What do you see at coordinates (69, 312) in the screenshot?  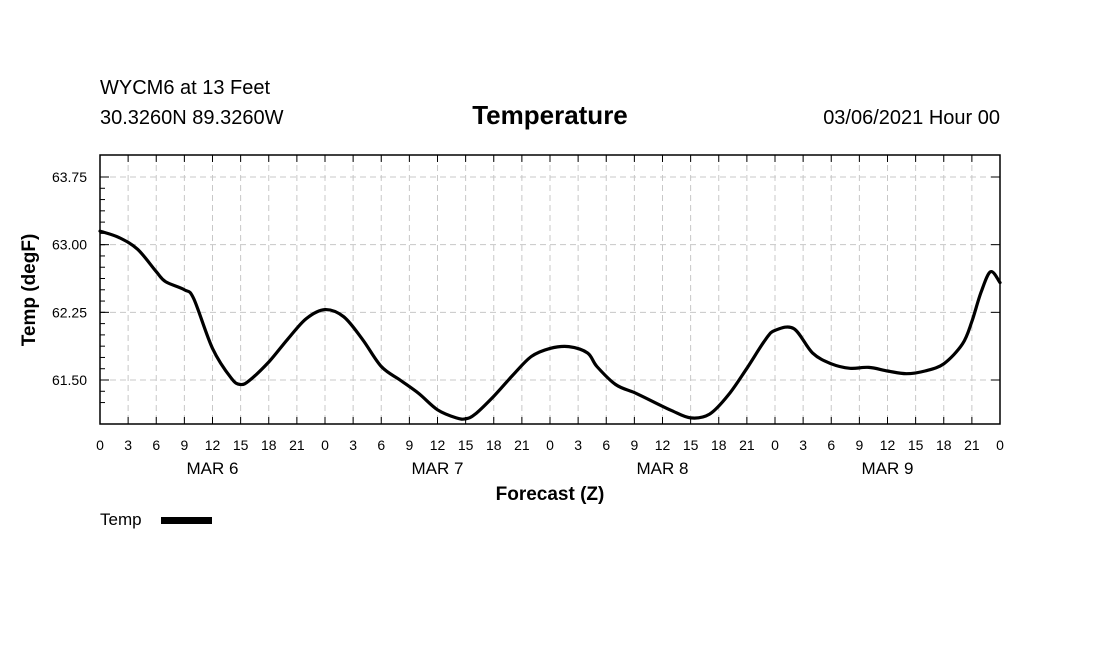 I see `y-tick-label: 62.25` at bounding box center [69, 312].